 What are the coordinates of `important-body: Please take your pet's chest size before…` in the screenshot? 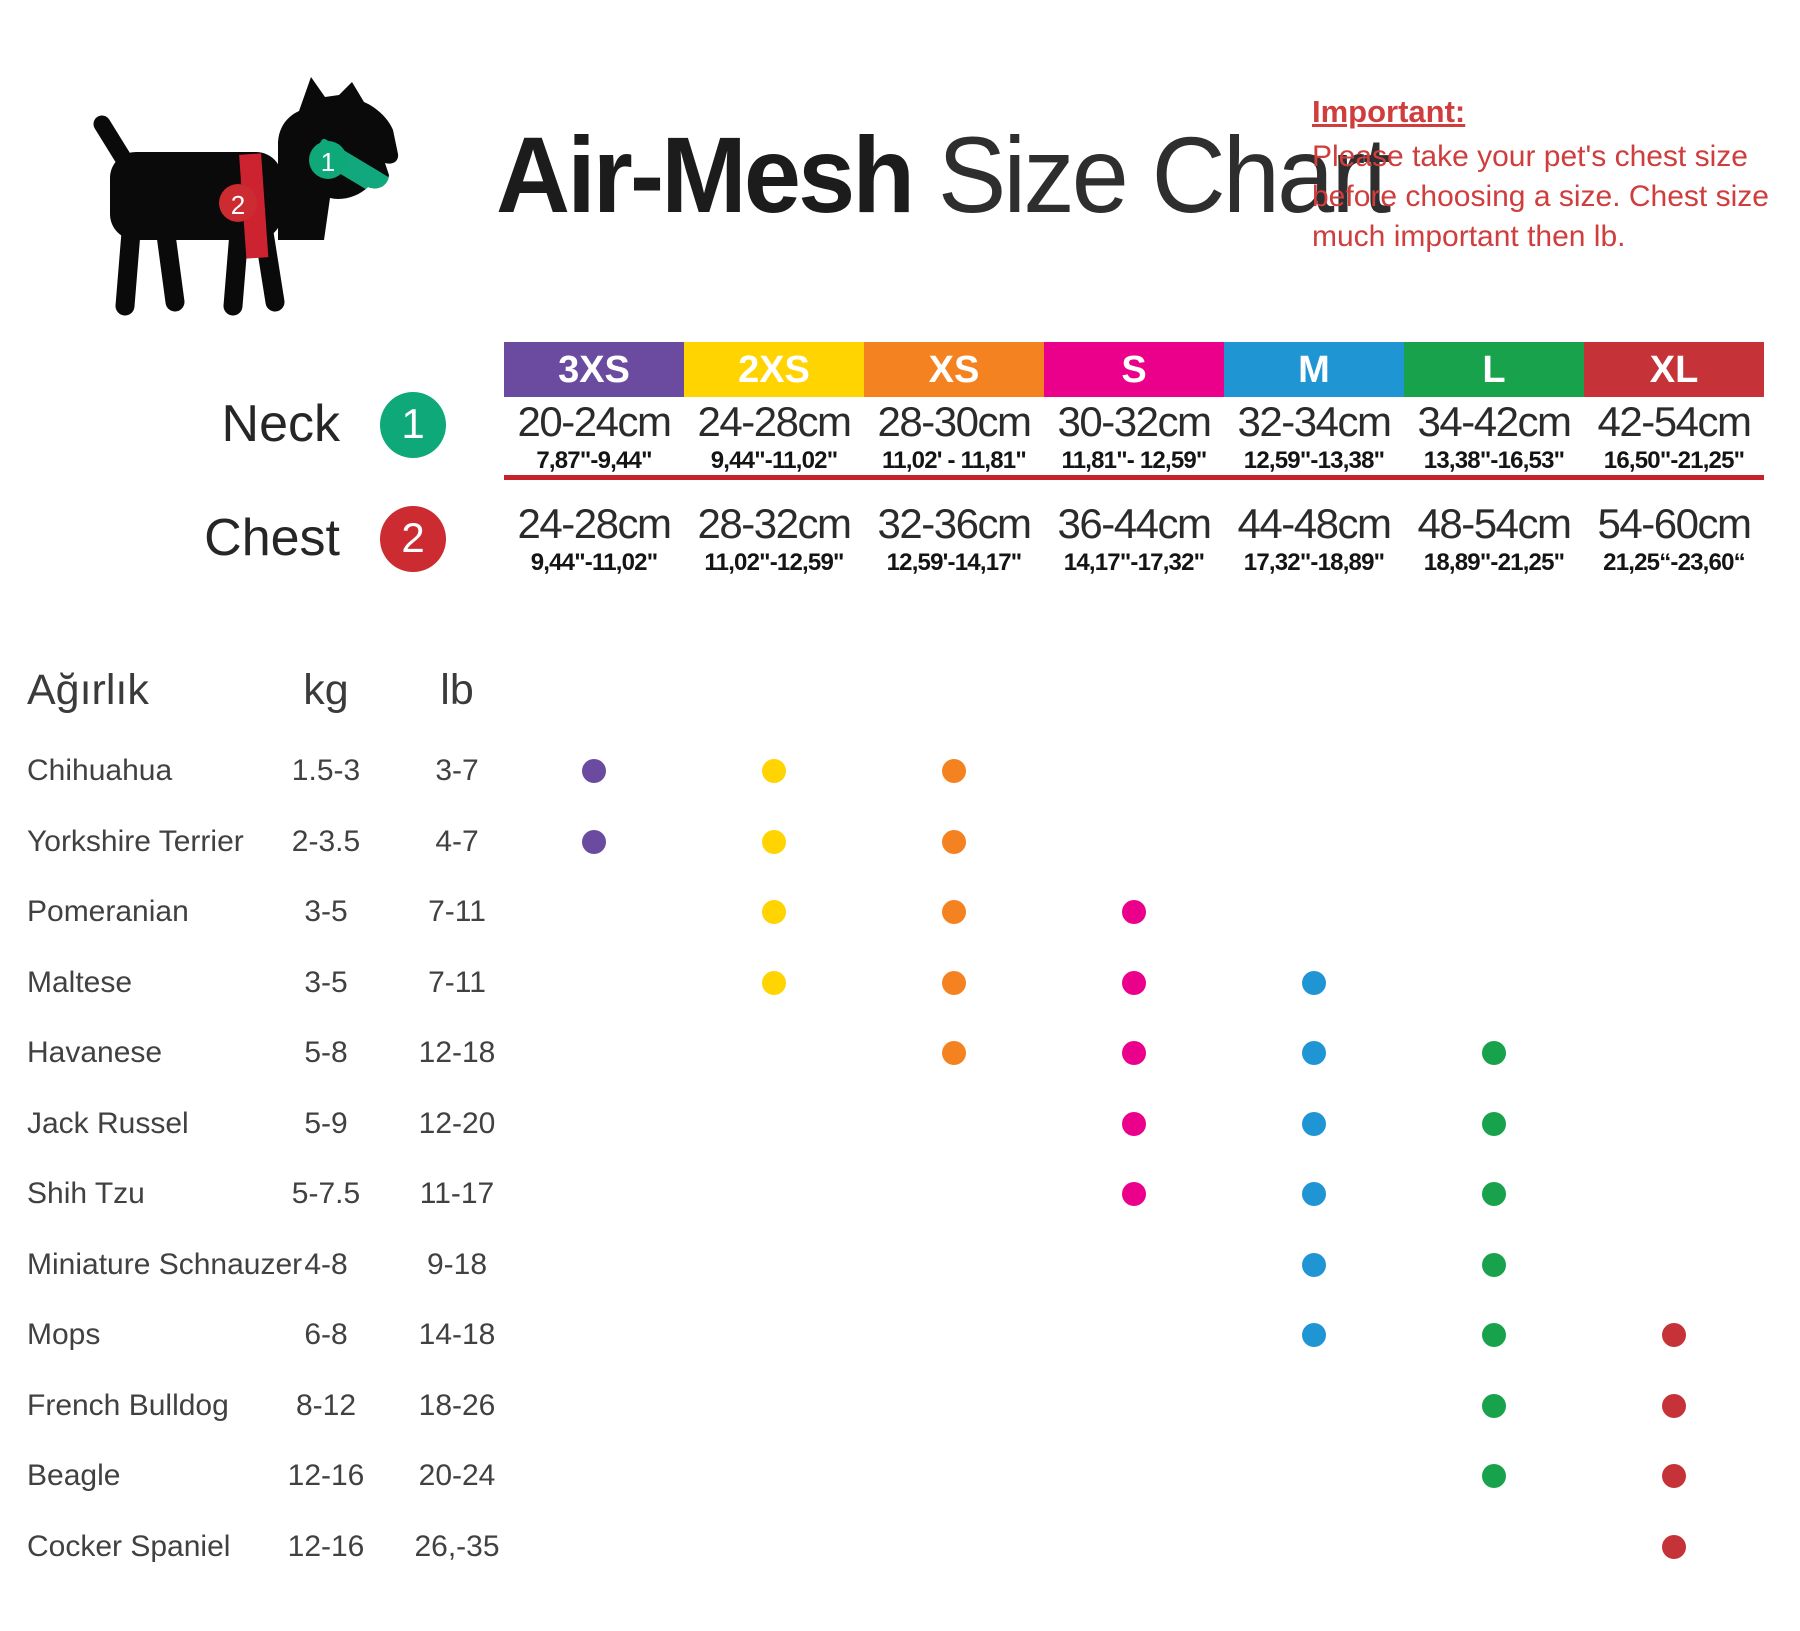 It's located at (1540, 196).